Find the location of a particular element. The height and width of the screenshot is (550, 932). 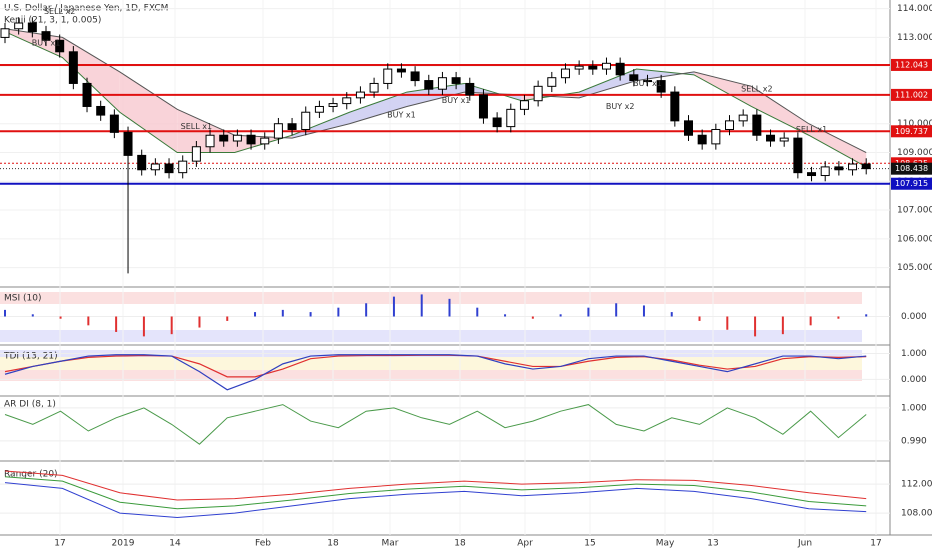

tdi-lower-band is located at coordinates (431, 375).